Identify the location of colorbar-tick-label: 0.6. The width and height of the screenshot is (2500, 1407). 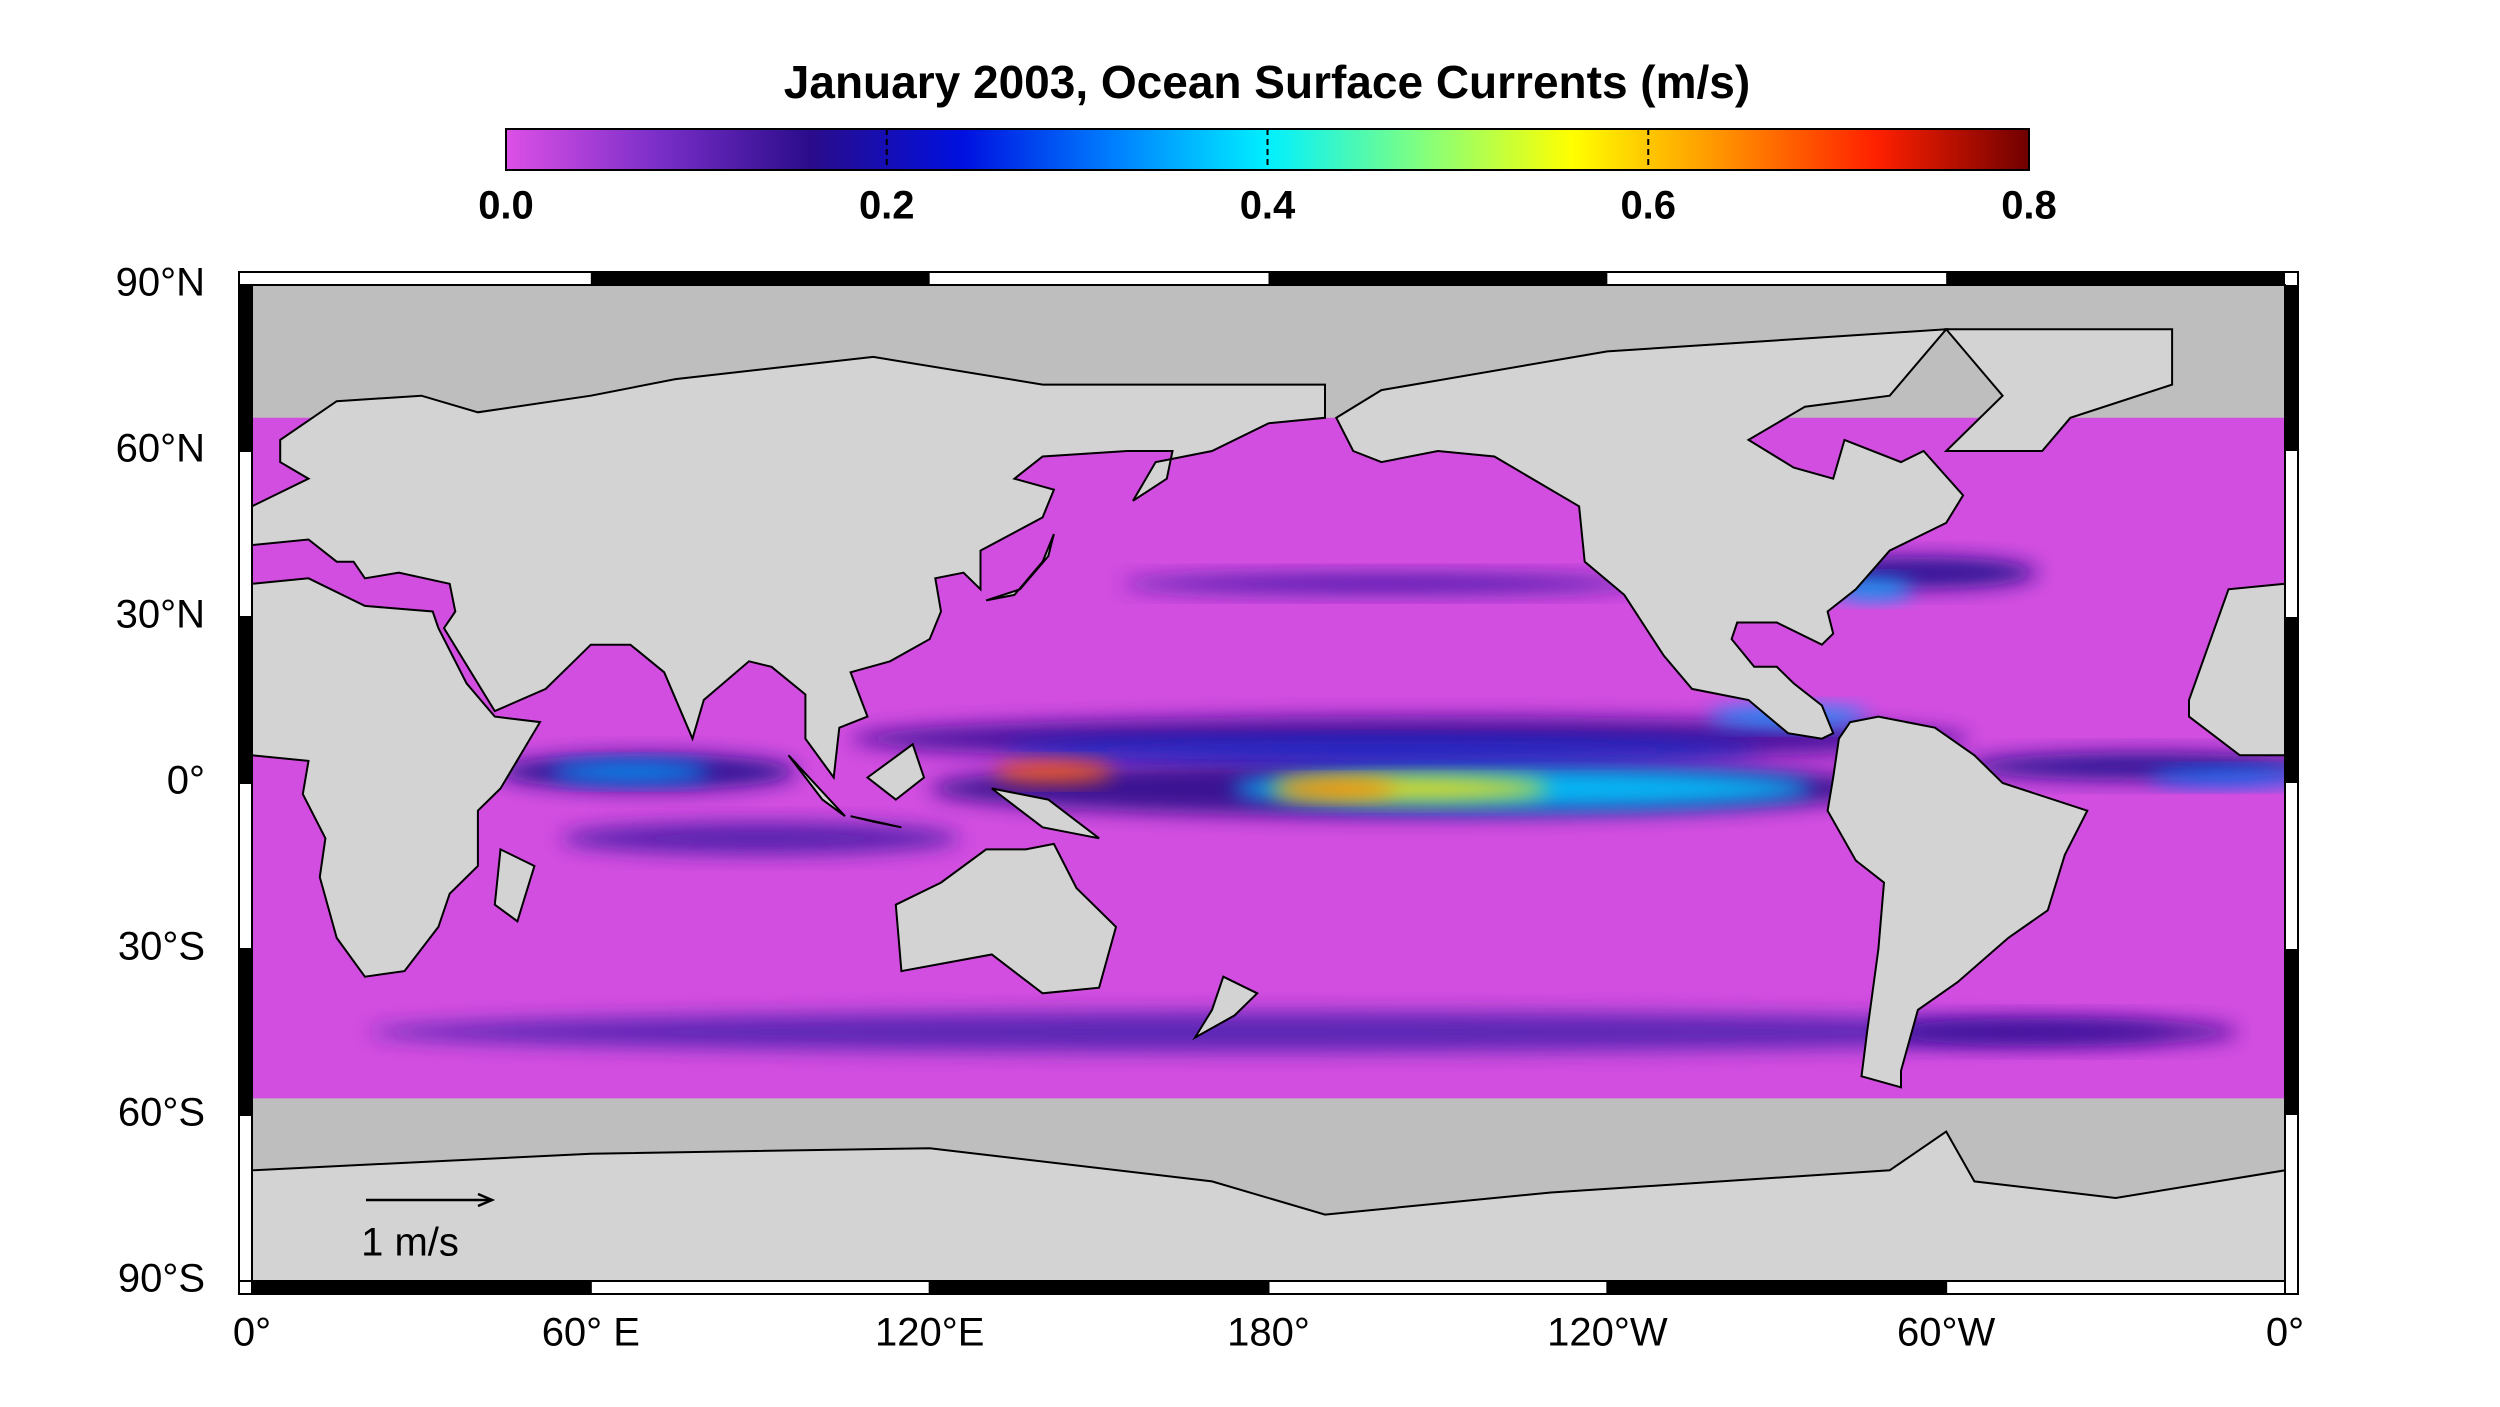
(1648, 206).